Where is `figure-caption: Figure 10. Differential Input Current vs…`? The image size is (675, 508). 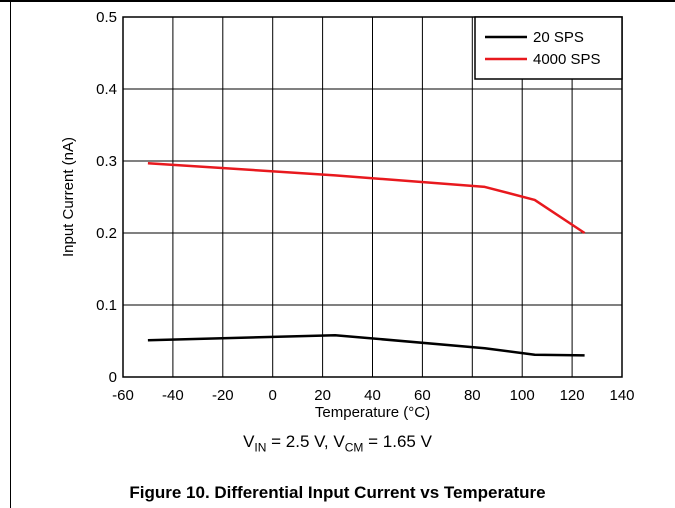 figure-caption: Figure 10. Differential Input Current vs… is located at coordinates (337, 492).